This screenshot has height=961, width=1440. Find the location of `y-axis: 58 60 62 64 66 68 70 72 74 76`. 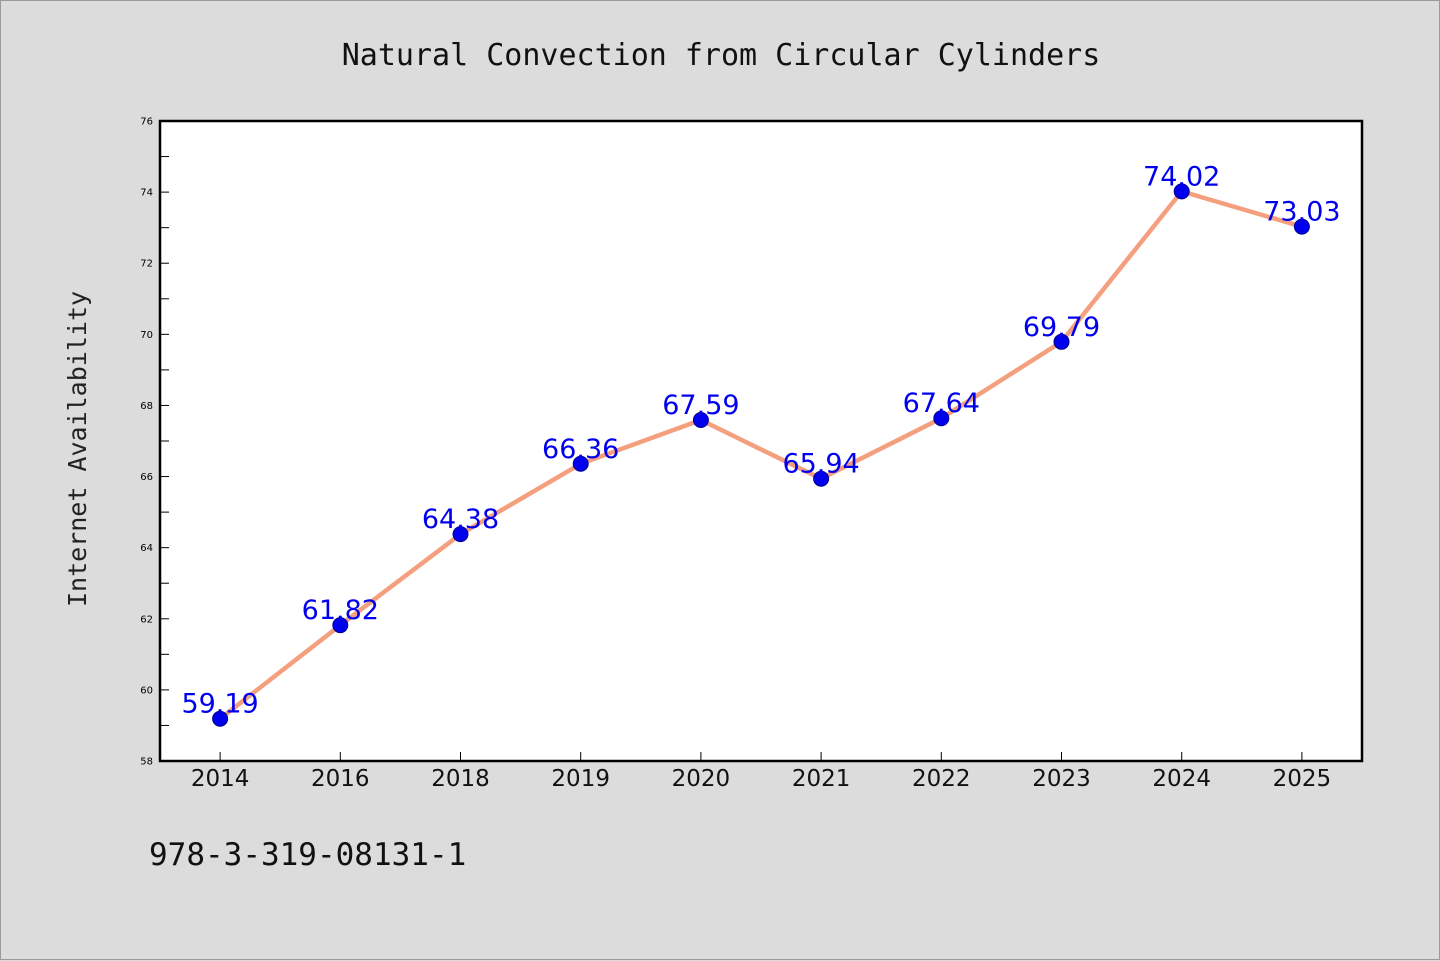

y-axis: 58 60 62 64 66 68 70 72 74 76 is located at coordinates (154, 442).